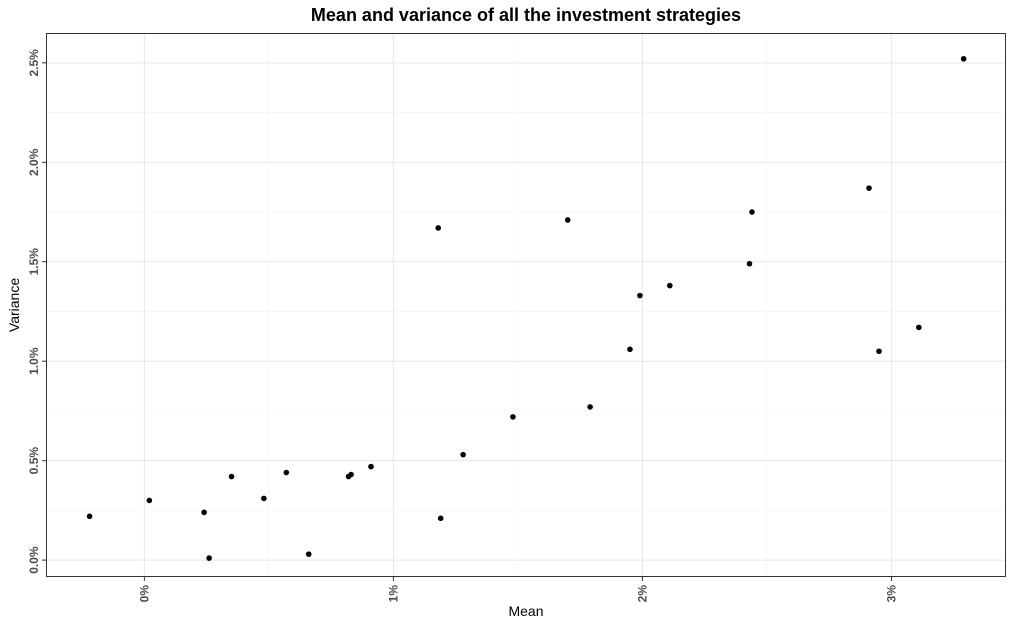 This screenshot has height=626, width=1014. What do you see at coordinates (34, 560) in the screenshot?
I see `y-tick-label: 0.0%` at bounding box center [34, 560].